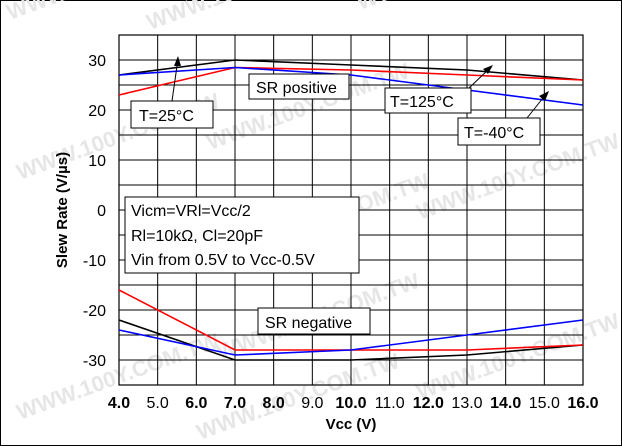  What do you see at coordinates (166, 116) in the screenshot?
I see `label-t25: T=25°C` at bounding box center [166, 116].